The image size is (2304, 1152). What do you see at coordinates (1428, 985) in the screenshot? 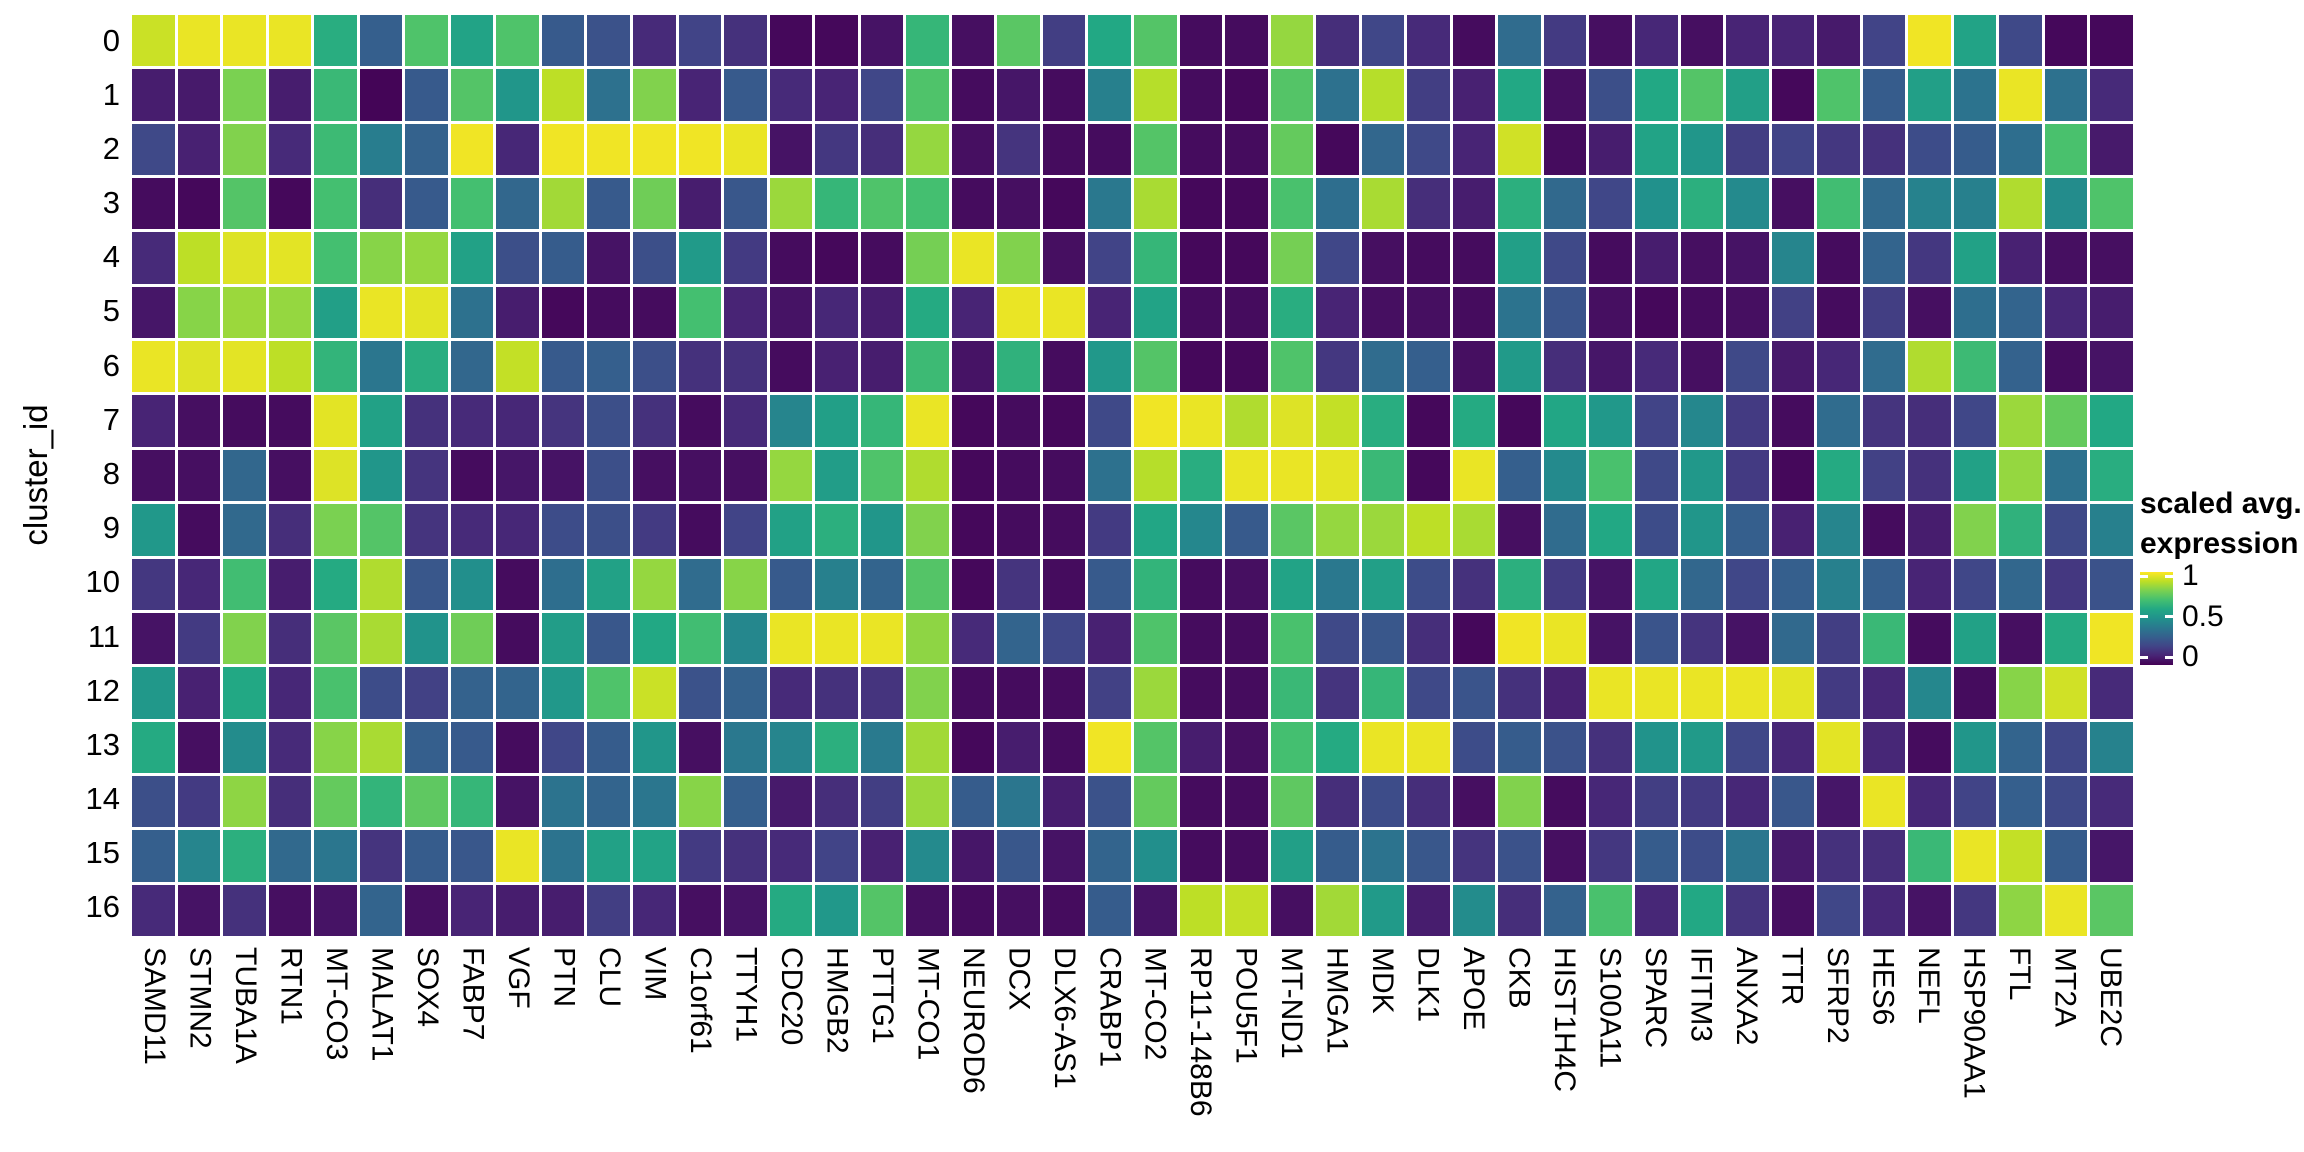
I see `x-axis-label: DLK1` at bounding box center [1428, 985].